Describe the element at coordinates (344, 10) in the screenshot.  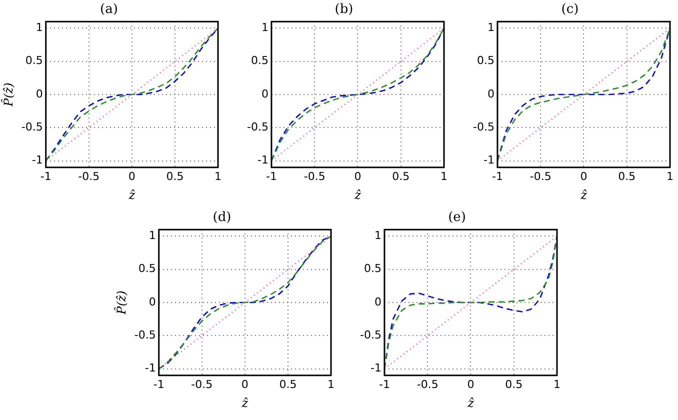
I see `chart-title: (b)` at that location.